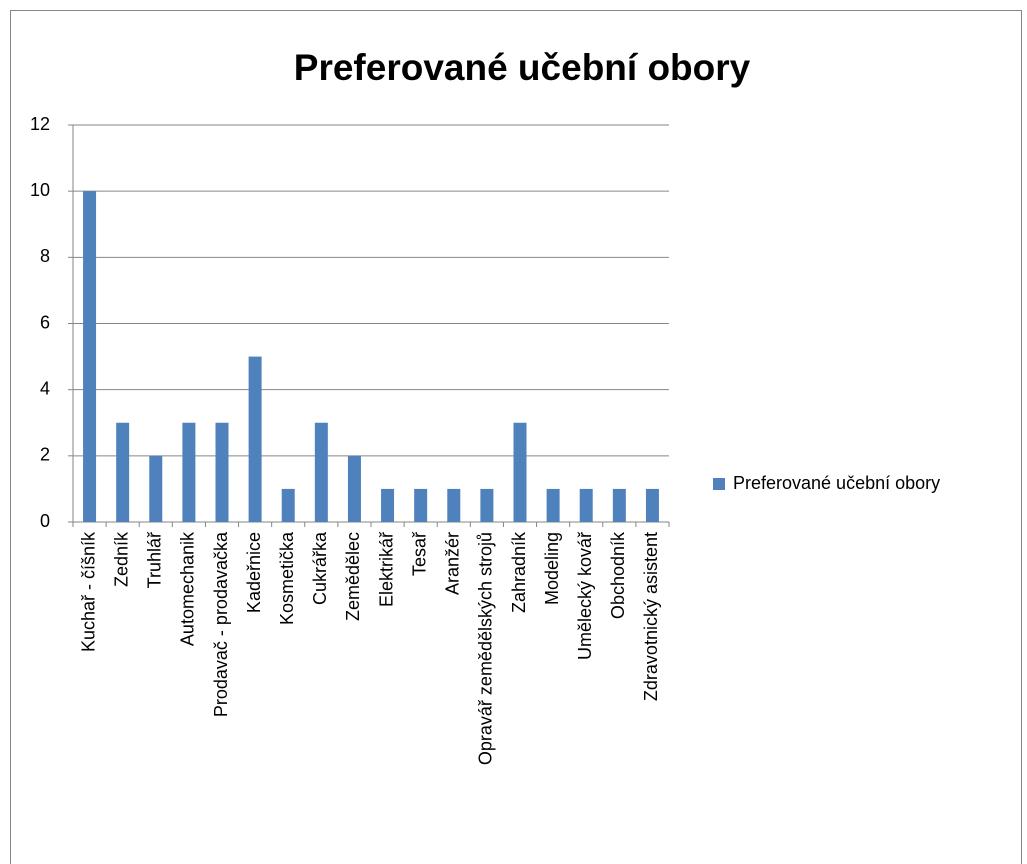 The width and height of the screenshot is (1027, 864). What do you see at coordinates (552, 568) in the screenshot?
I see `x-tick-label: Modeling` at bounding box center [552, 568].